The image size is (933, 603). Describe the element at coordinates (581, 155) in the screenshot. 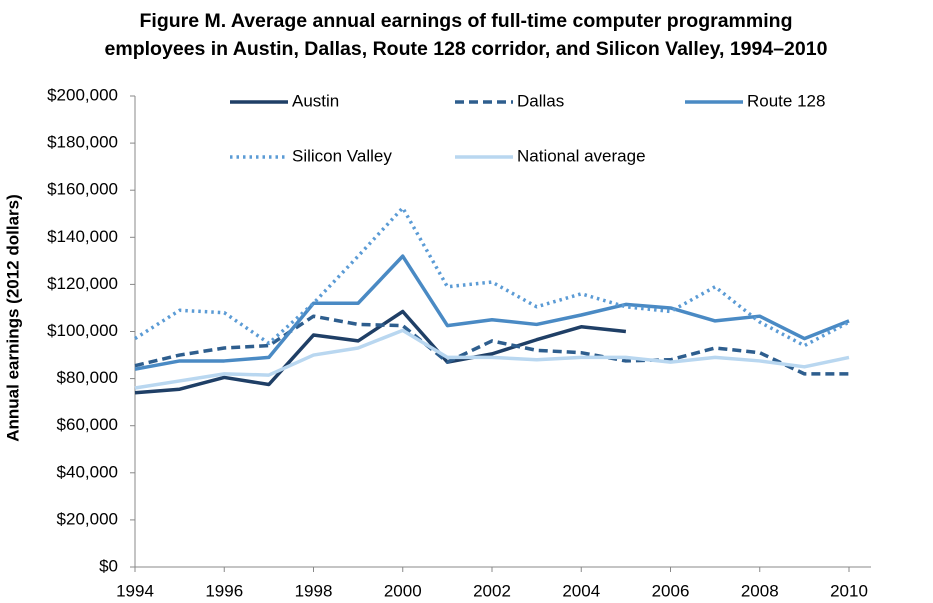

I see `legend-label: National average` at that location.